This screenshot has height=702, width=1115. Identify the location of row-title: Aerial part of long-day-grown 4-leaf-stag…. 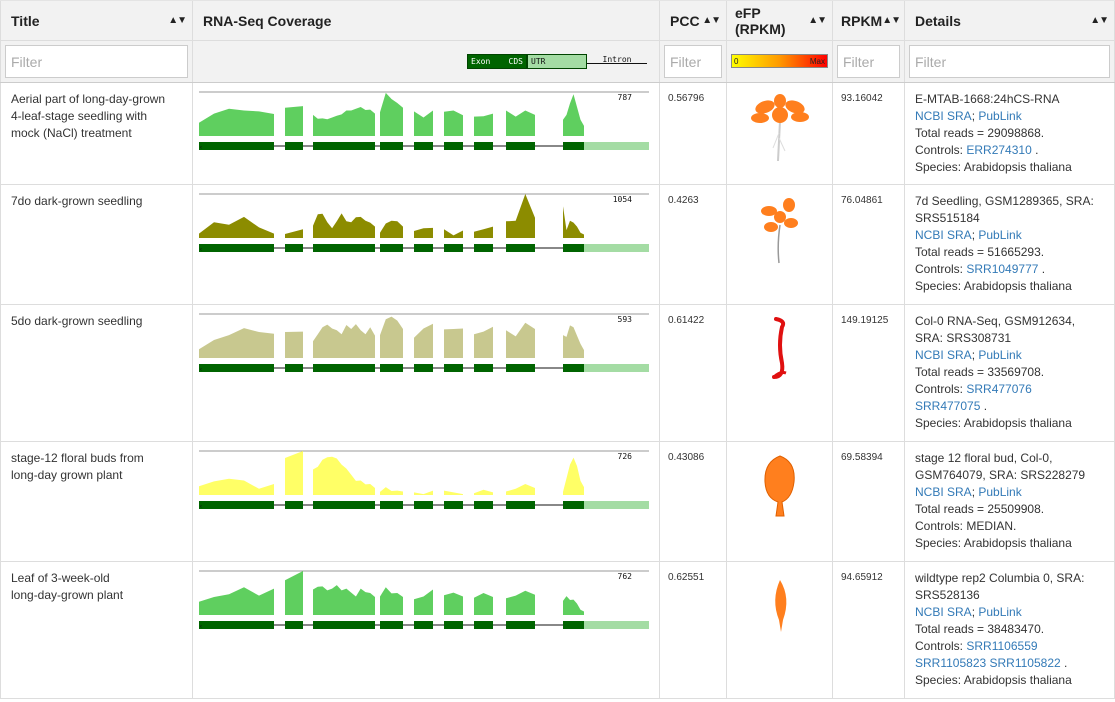
(96, 133).